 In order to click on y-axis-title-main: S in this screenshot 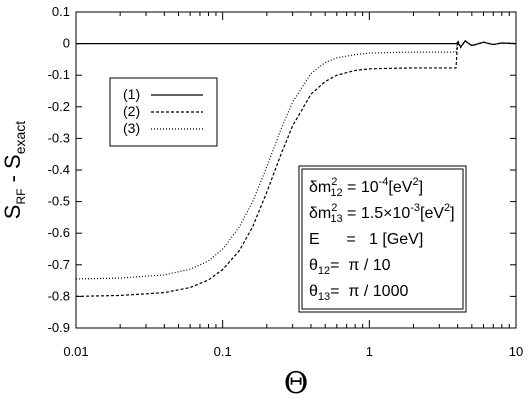, I will do `click(12, 212)`.